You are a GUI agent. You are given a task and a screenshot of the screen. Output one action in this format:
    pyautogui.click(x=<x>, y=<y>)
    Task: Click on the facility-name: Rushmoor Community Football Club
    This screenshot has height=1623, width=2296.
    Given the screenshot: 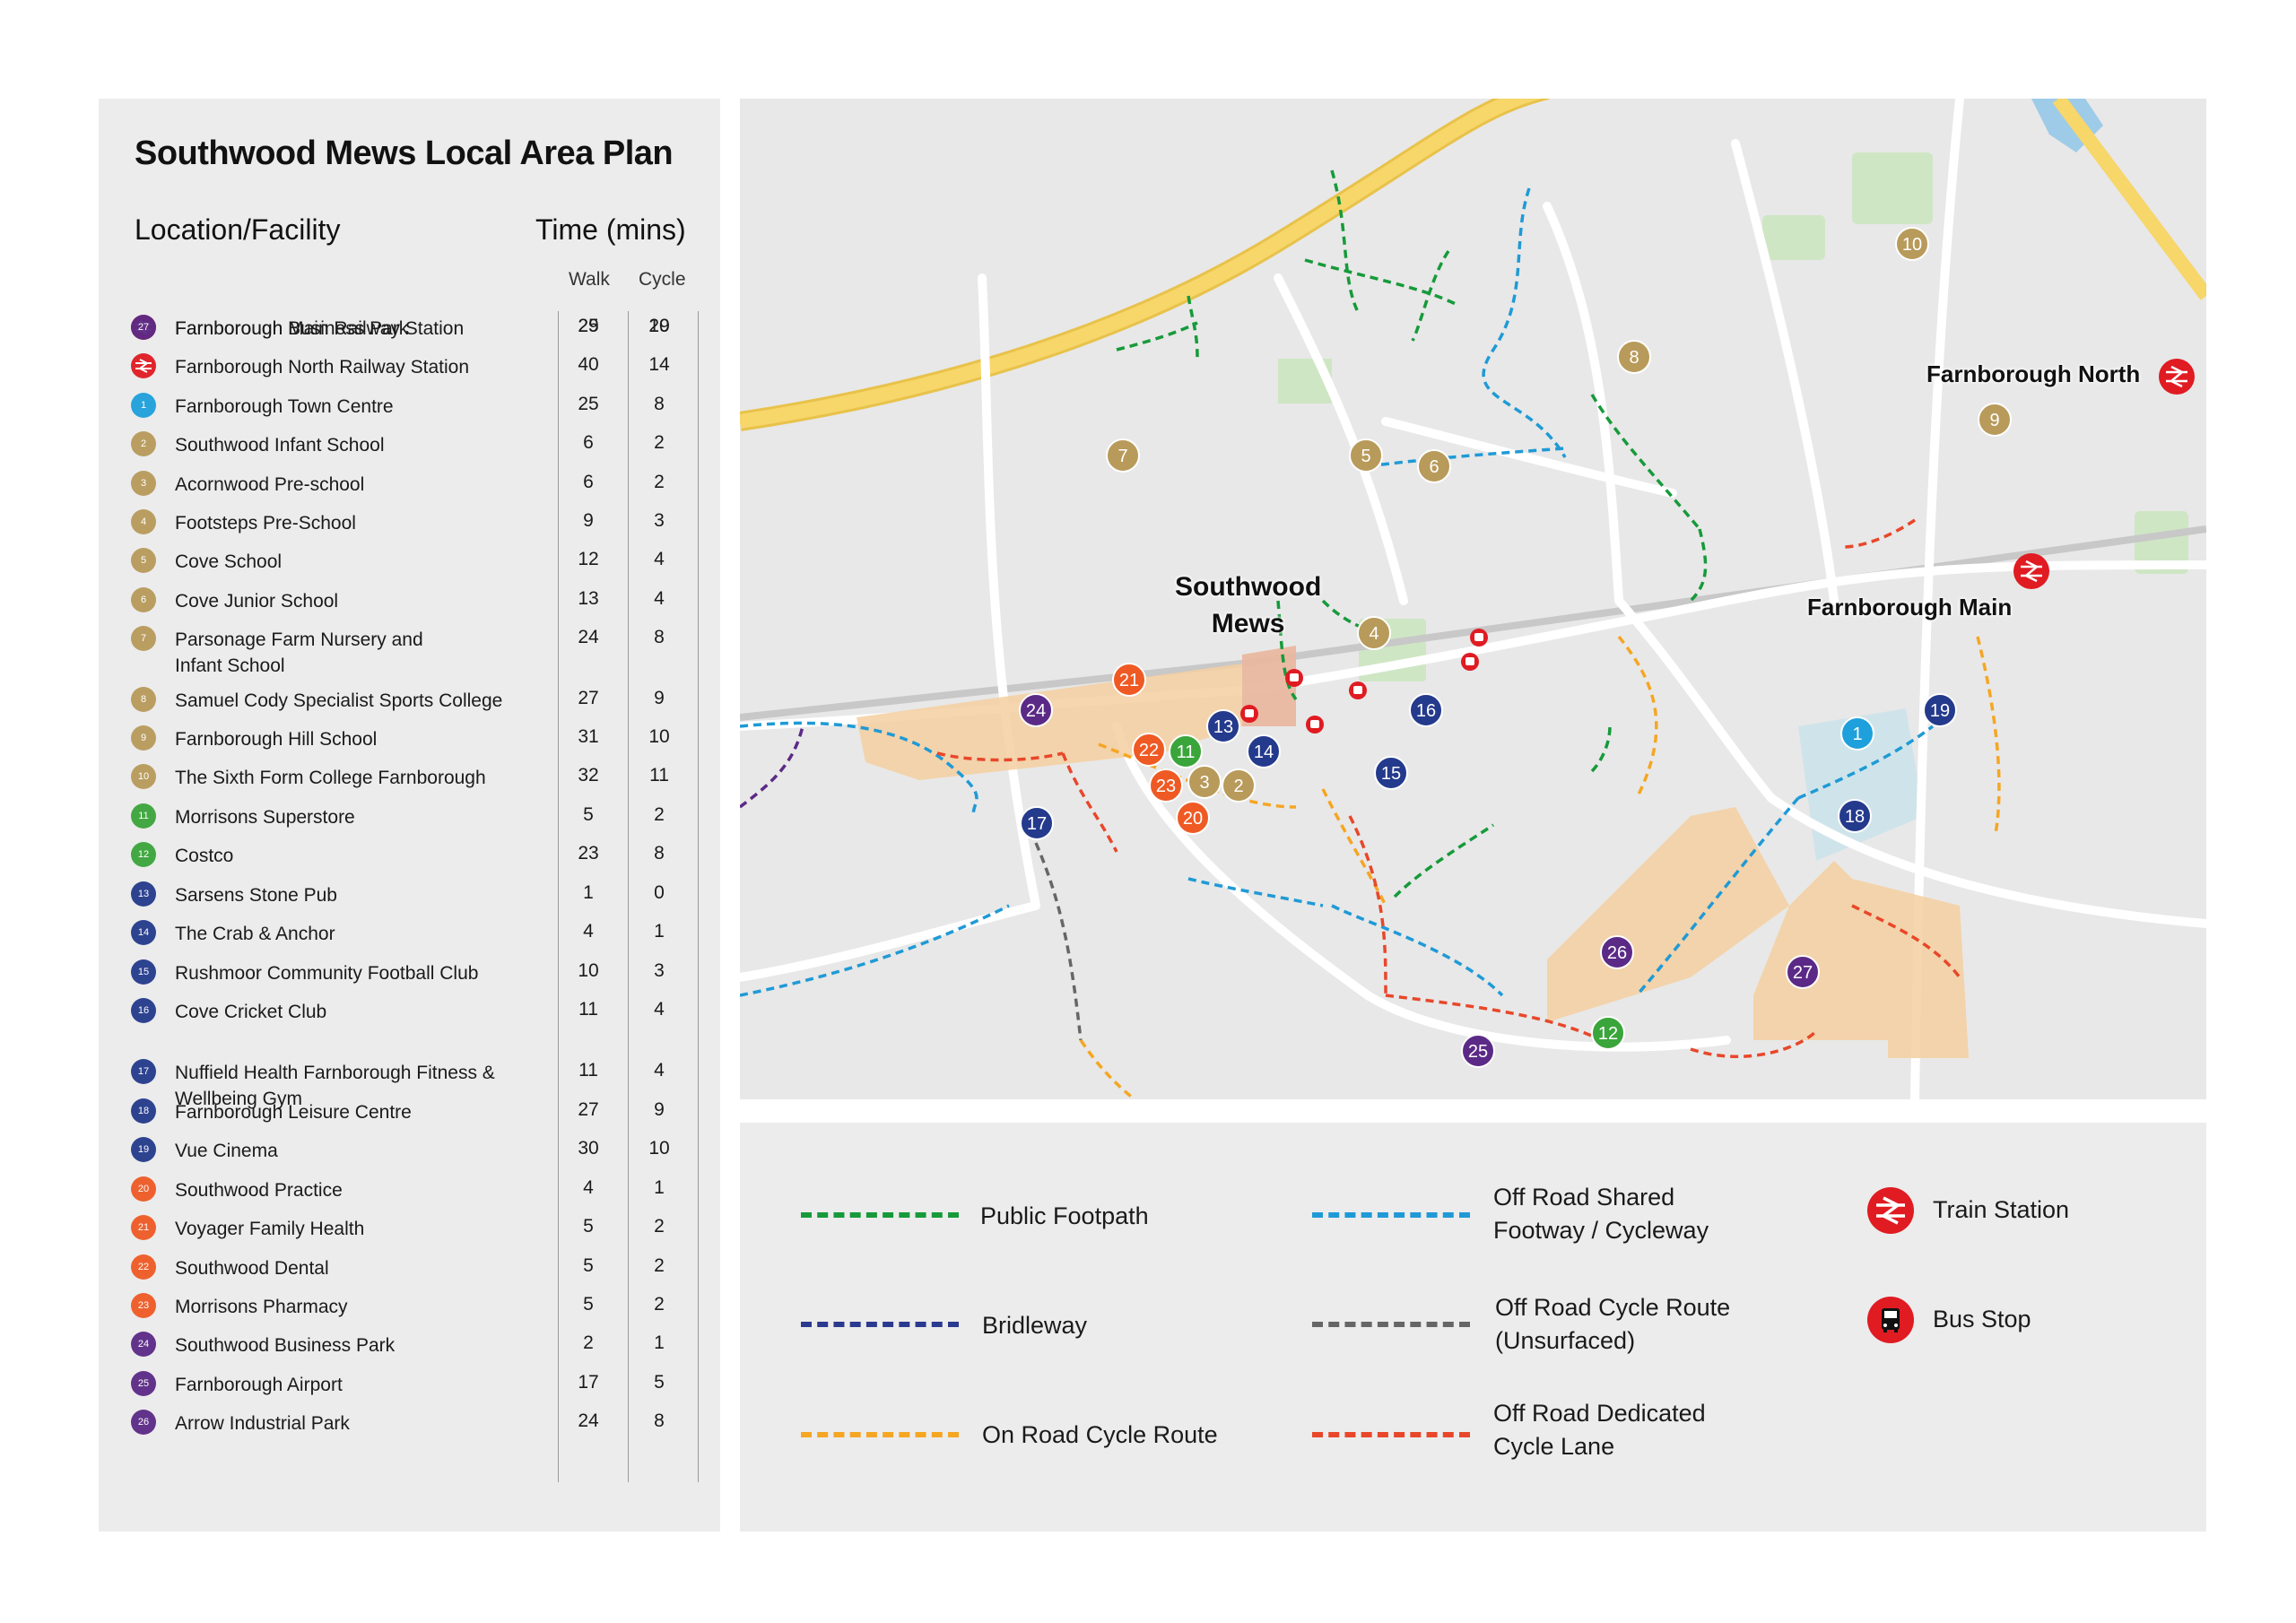 What is the action you would take?
    pyautogui.click(x=327, y=973)
    